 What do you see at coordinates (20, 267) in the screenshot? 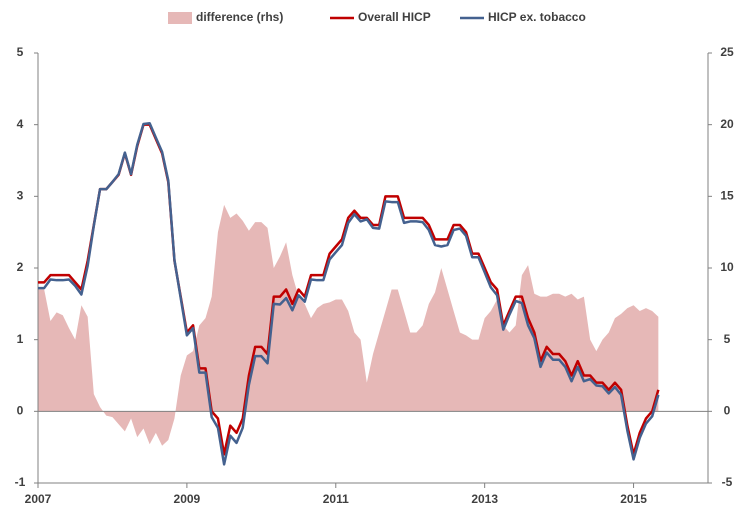
I see `y-tick-label: 2` at bounding box center [20, 267].